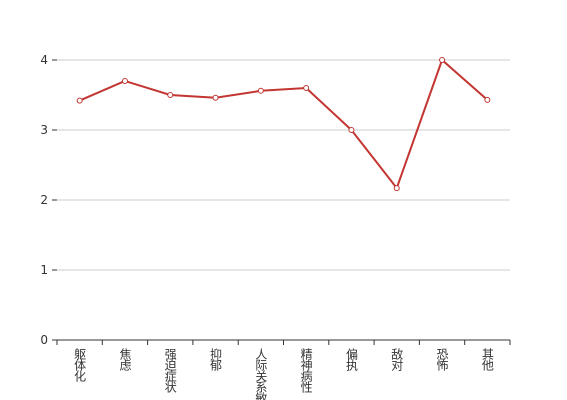  Describe the element at coordinates (487, 359) in the screenshot. I see `x-tick-label: 其他` at that location.